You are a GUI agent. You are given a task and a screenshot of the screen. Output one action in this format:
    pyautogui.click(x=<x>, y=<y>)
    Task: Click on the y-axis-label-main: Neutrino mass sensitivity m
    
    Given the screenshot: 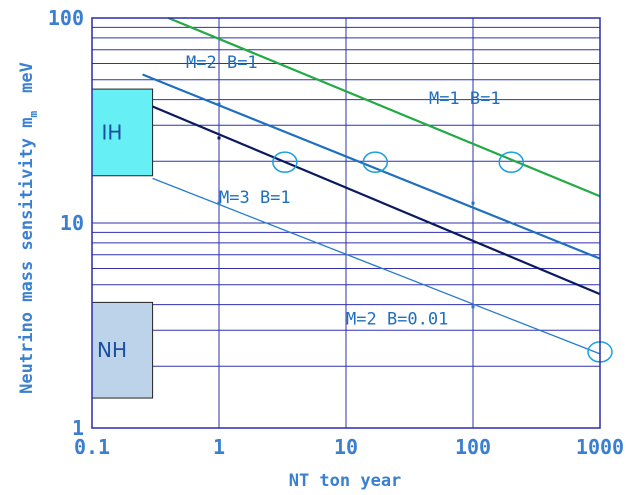 What is the action you would take?
    pyautogui.click(x=27, y=256)
    